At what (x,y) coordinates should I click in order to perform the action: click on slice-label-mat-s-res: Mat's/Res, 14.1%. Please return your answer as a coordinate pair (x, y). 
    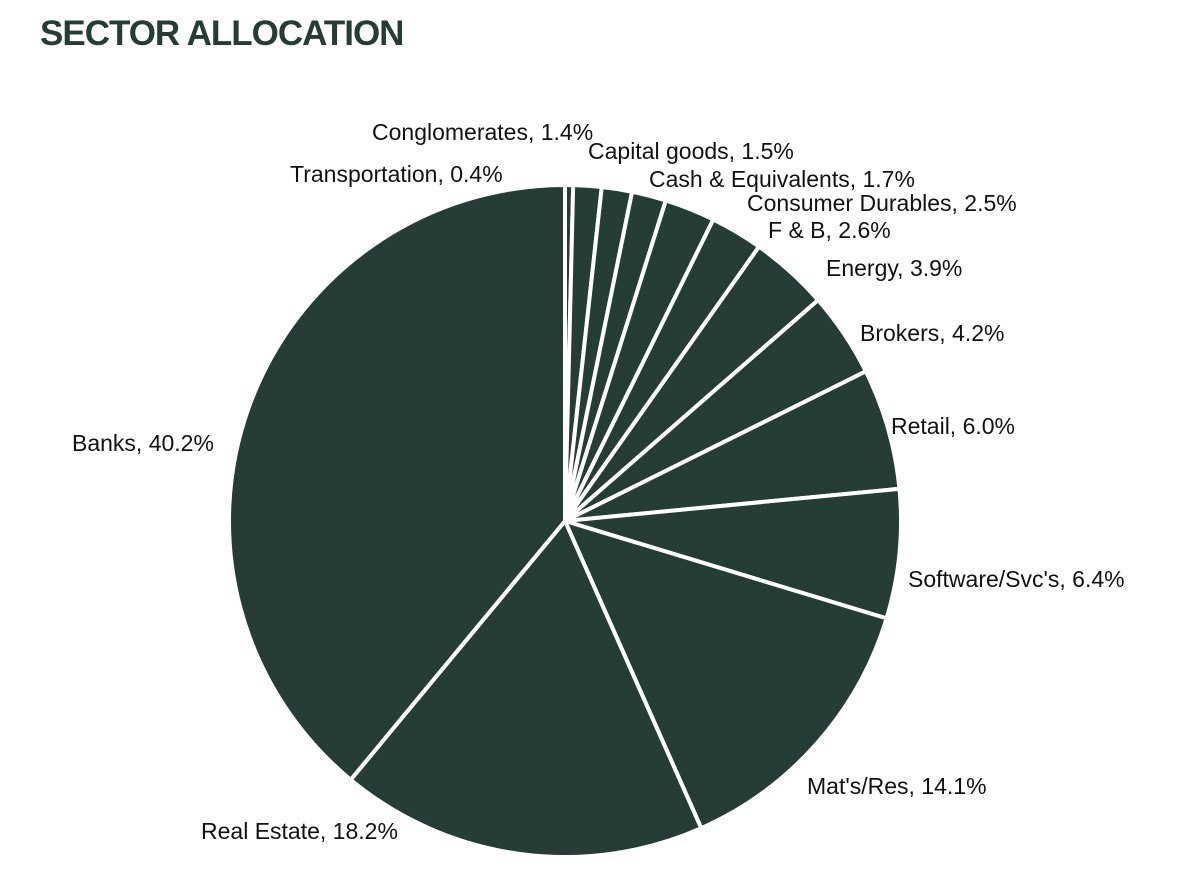
    Looking at the image, I should click on (897, 786).